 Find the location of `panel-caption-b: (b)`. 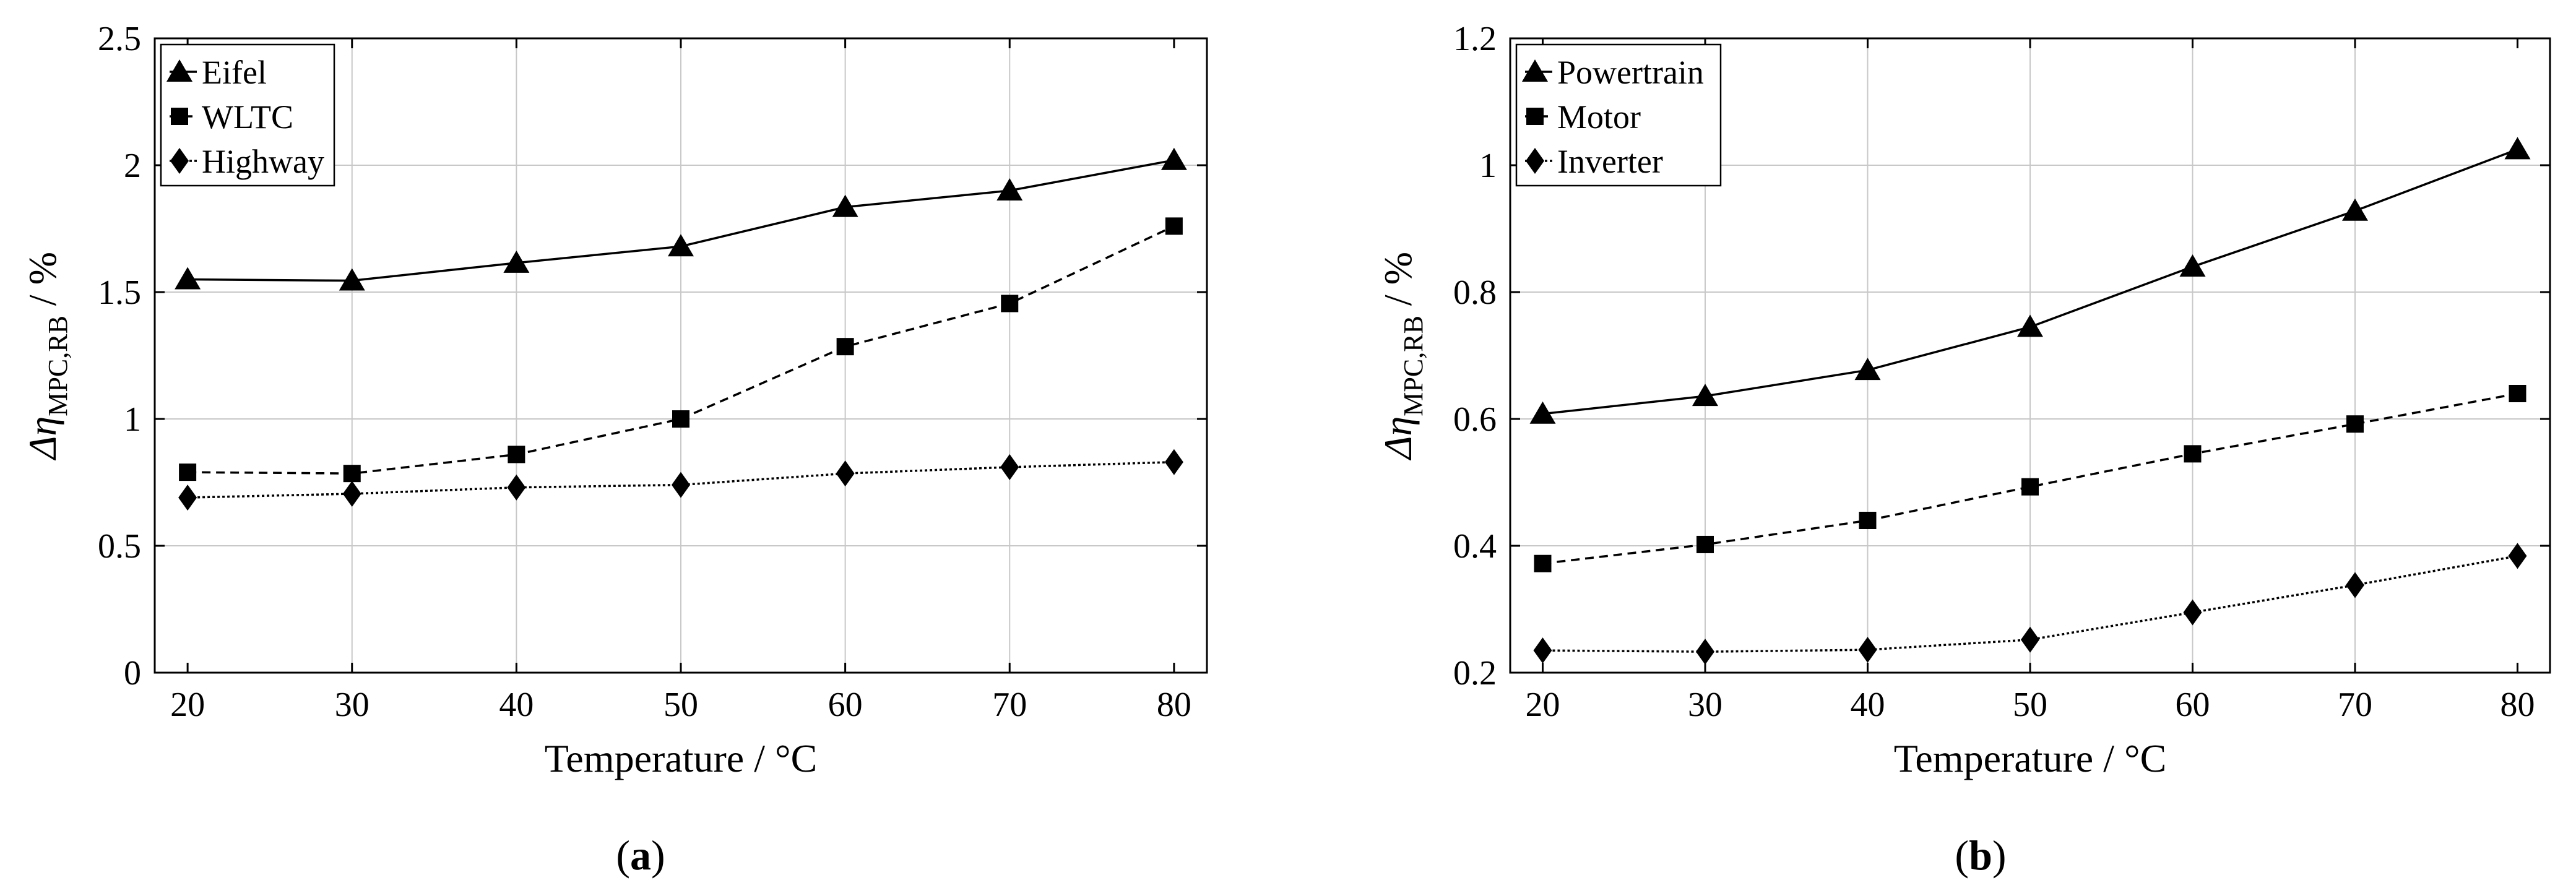

panel-caption-b: (b) is located at coordinates (1980, 855).